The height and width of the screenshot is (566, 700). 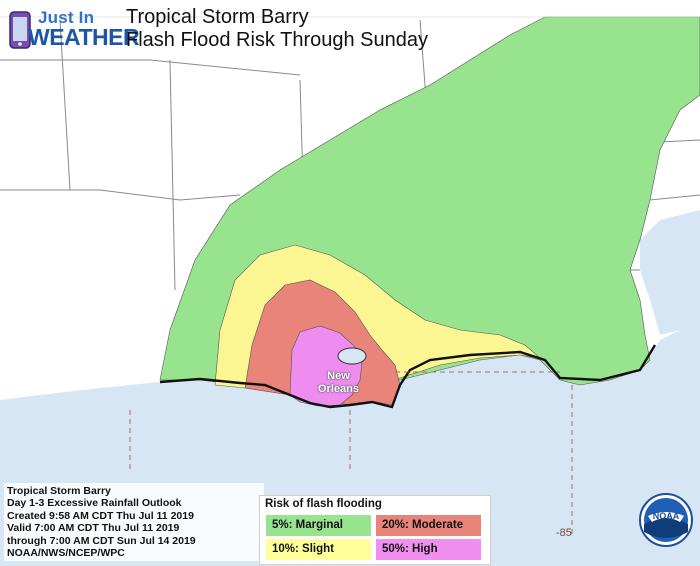 What do you see at coordinates (101, 540) in the screenshot?
I see `info-line: through 7:00 AM CDT Sun Jul 14 2019` at bounding box center [101, 540].